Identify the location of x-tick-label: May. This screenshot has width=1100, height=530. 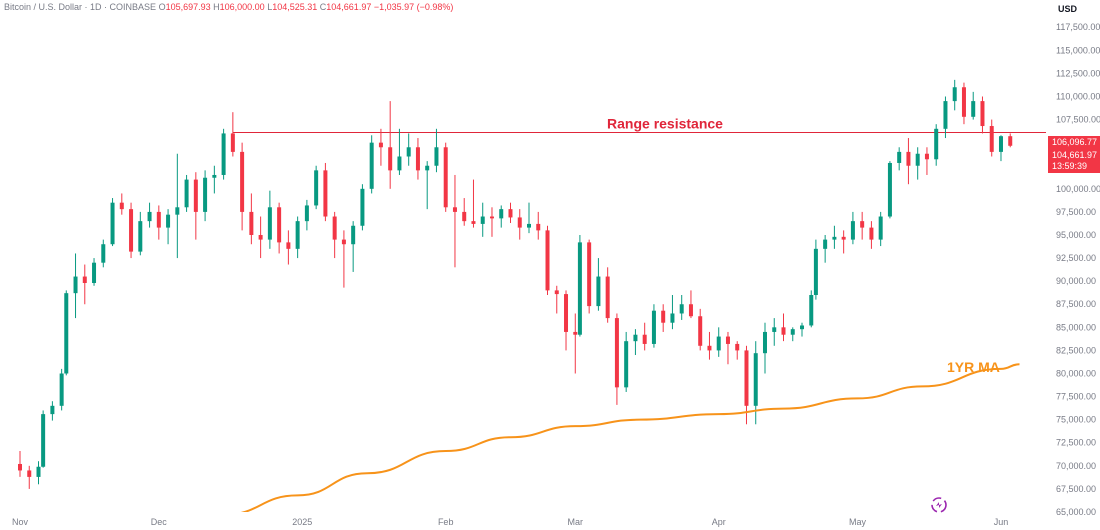
(858, 522).